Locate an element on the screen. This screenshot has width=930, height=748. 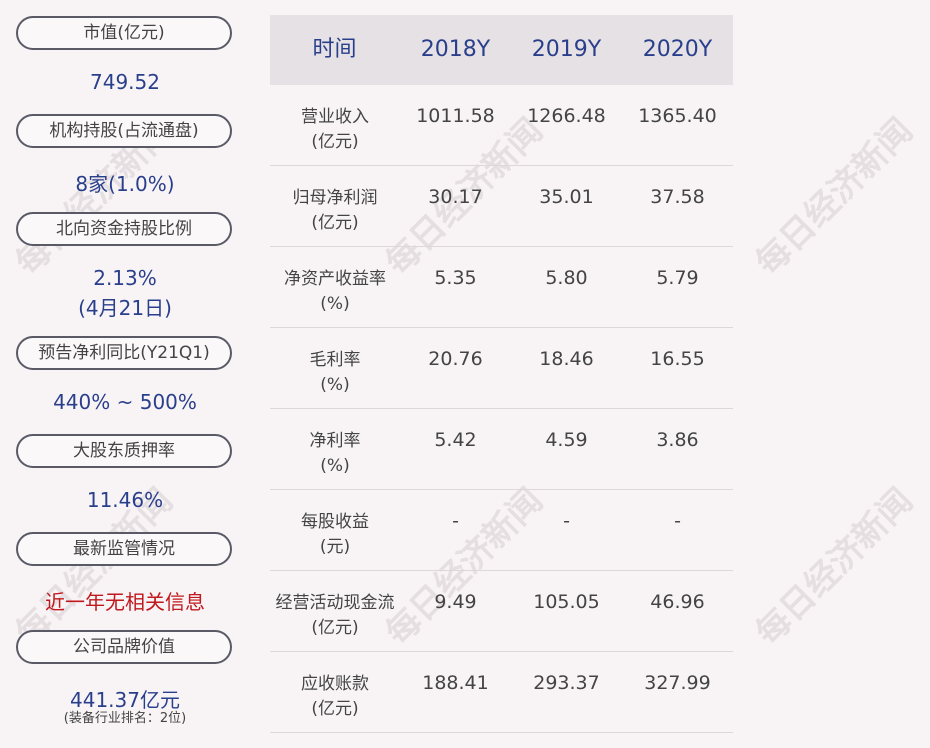
table-row: 净资产收益率 (%) 5.35 5.80 5.79 is located at coordinates (501, 287).